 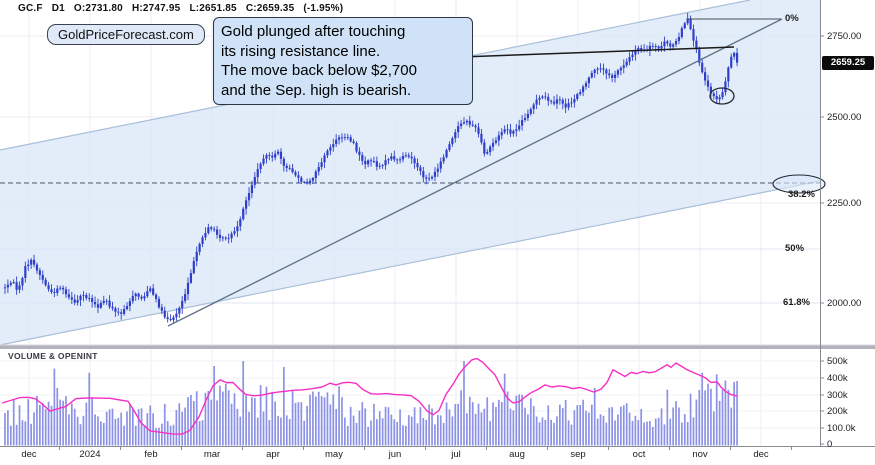 What do you see at coordinates (639, 454) in the screenshot?
I see `month-label: oct` at bounding box center [639, 454].